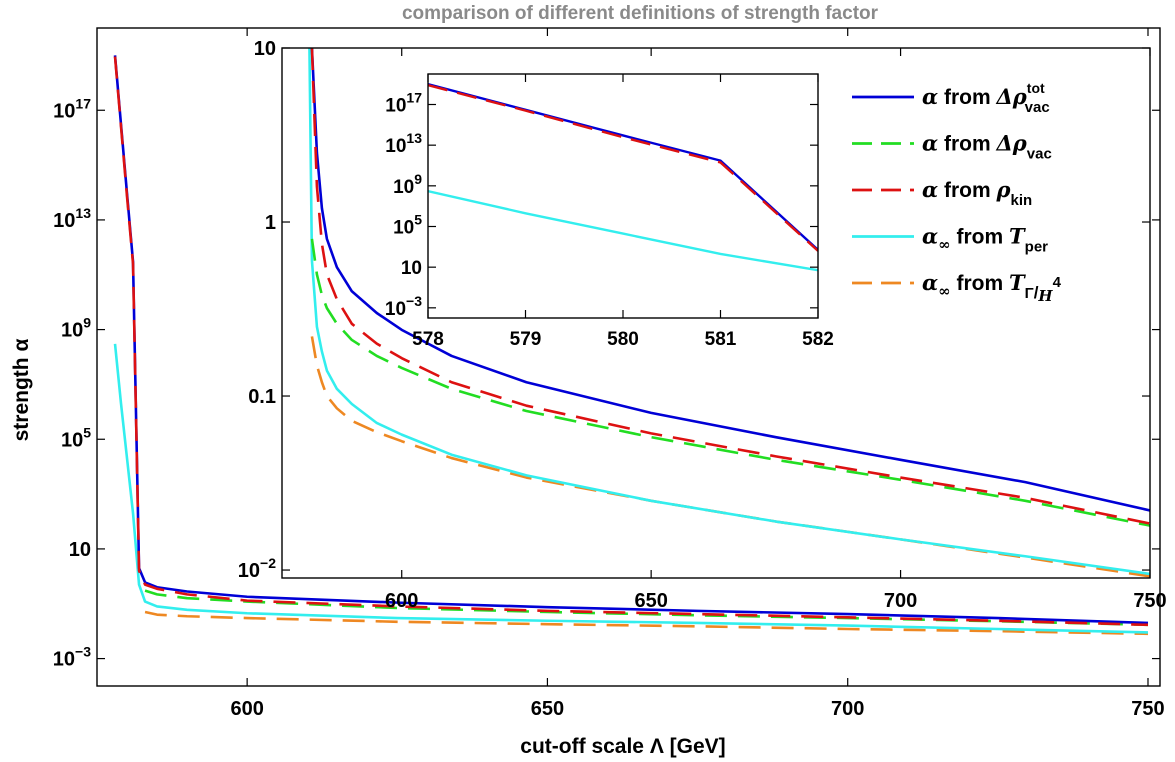  I want to click on inset-zoom-x-tick-label: 650, so click(650, 601).